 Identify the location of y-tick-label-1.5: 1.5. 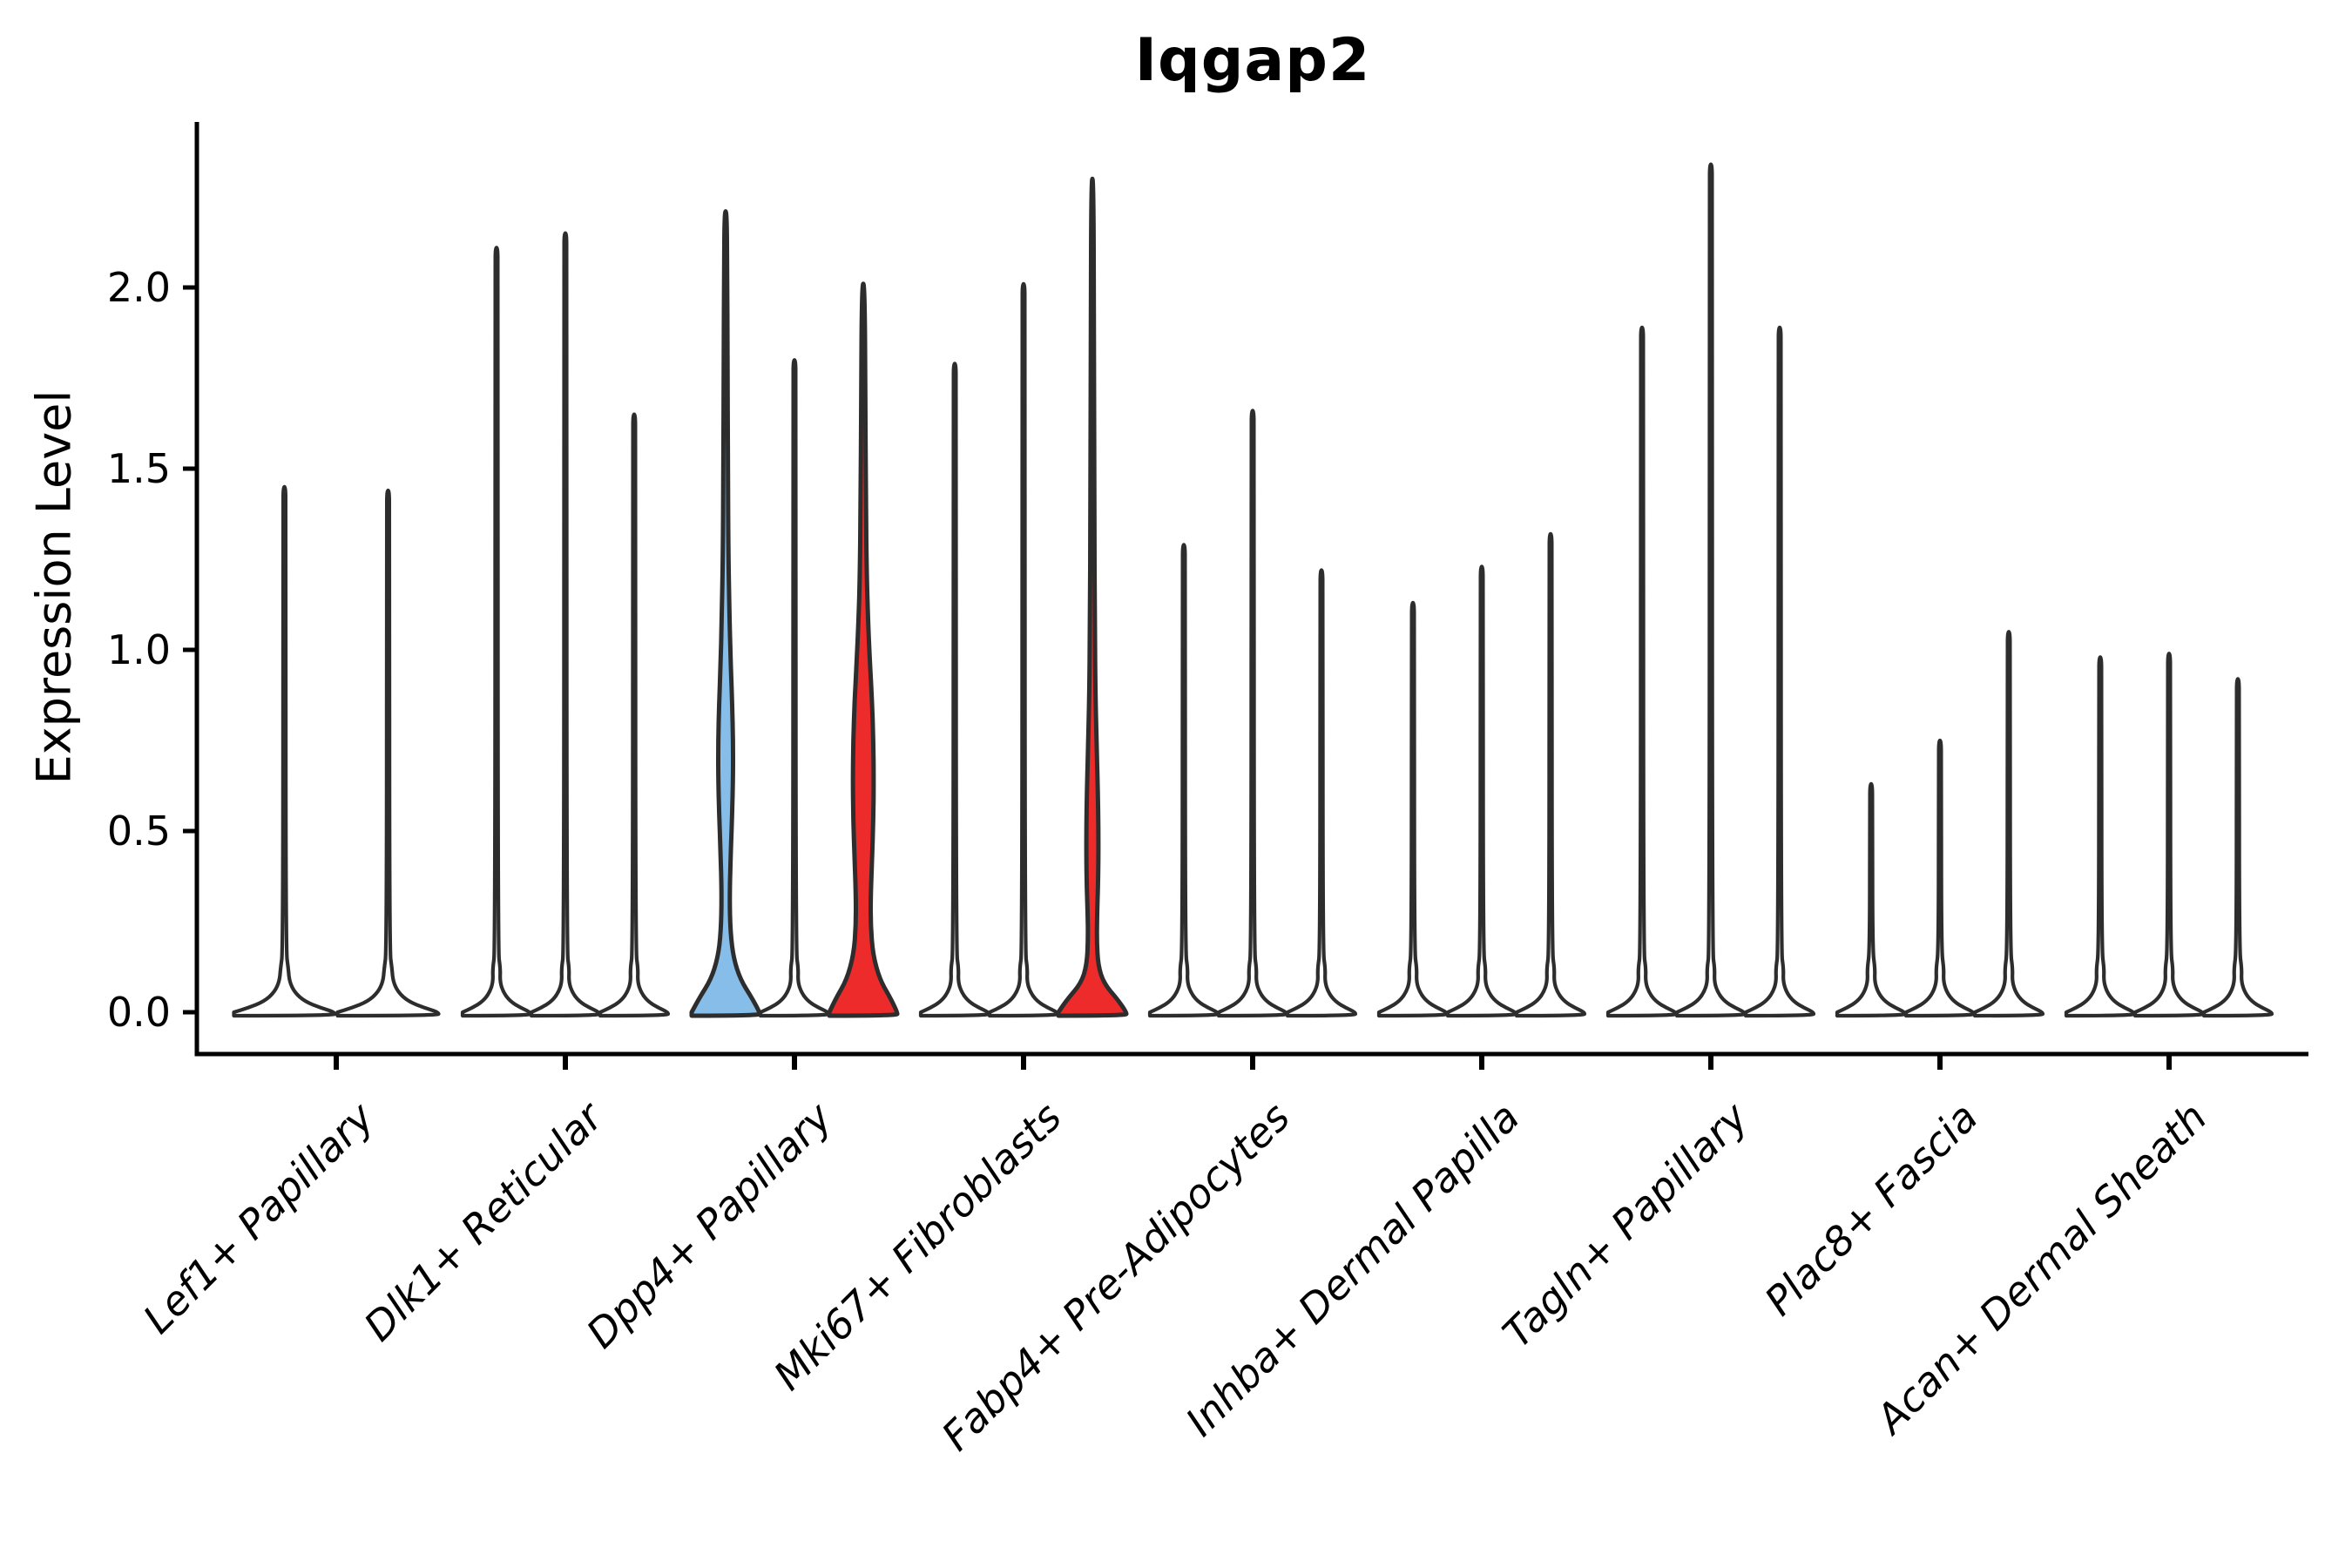
(138, 469).